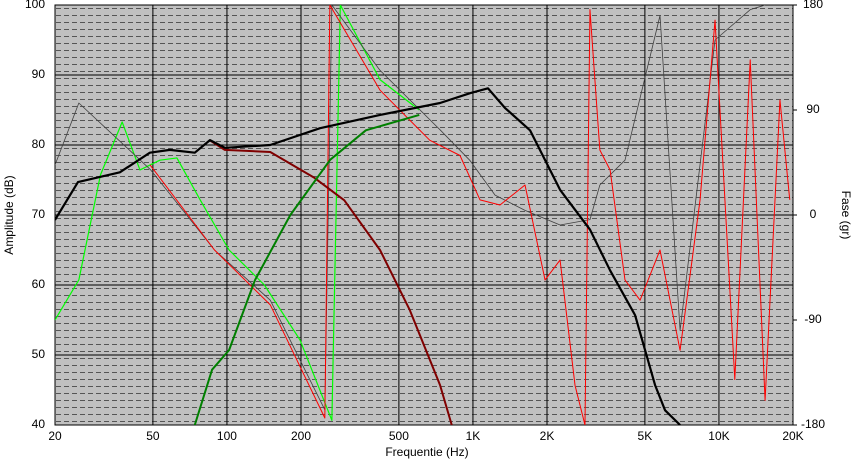 This screenshot has height=468, width=855. I want to click on y-tick-label: 80, so click(39, 144).